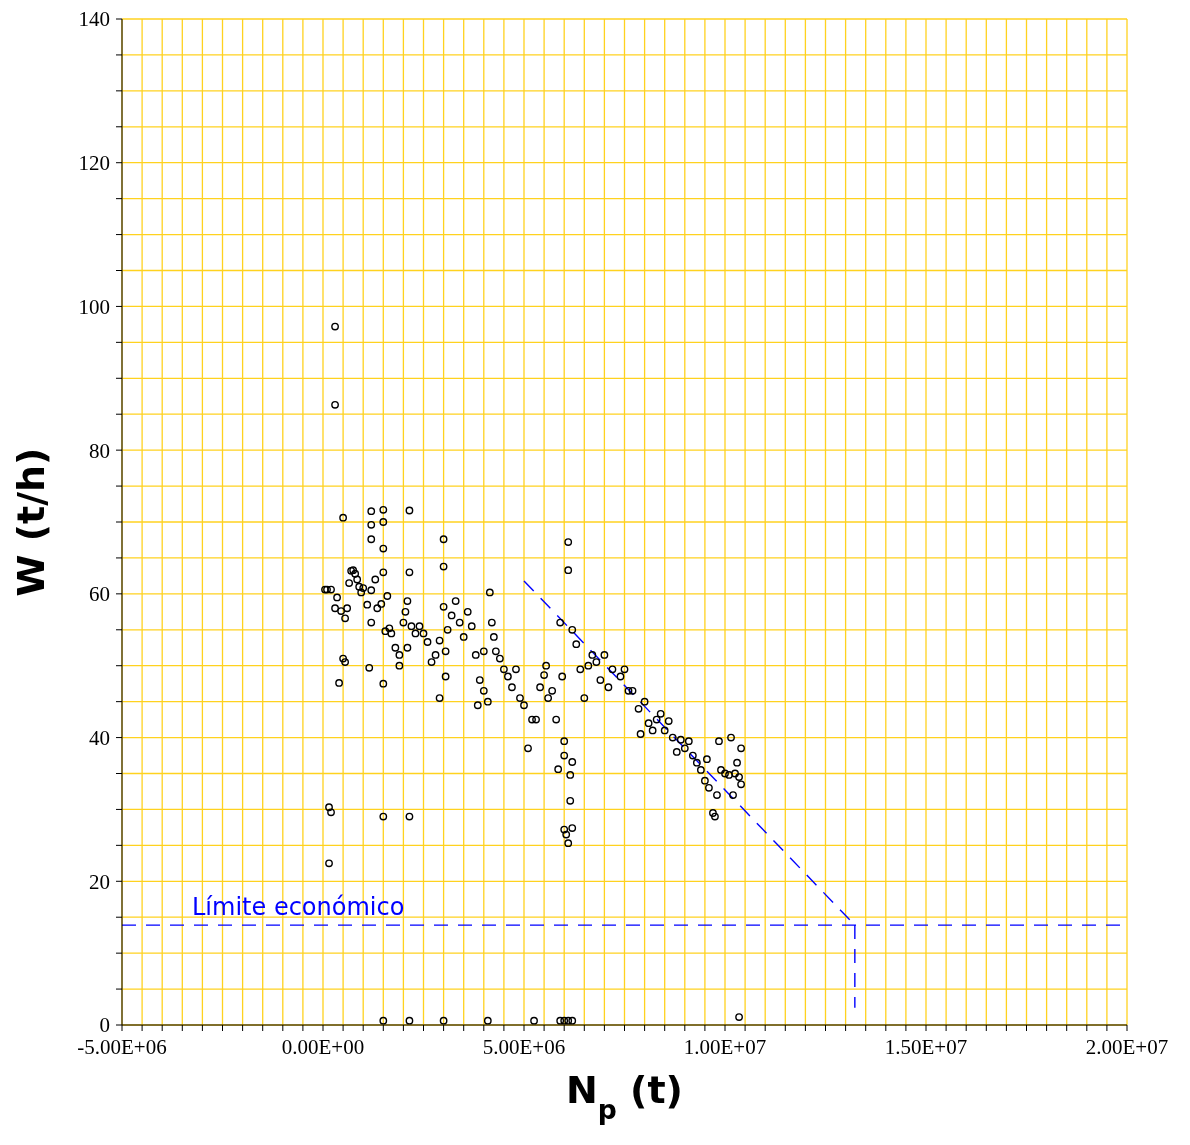 The width and height of the screenshot is (1190, 1145). I want to click on y-tick-label: 140, so click(94, 19).